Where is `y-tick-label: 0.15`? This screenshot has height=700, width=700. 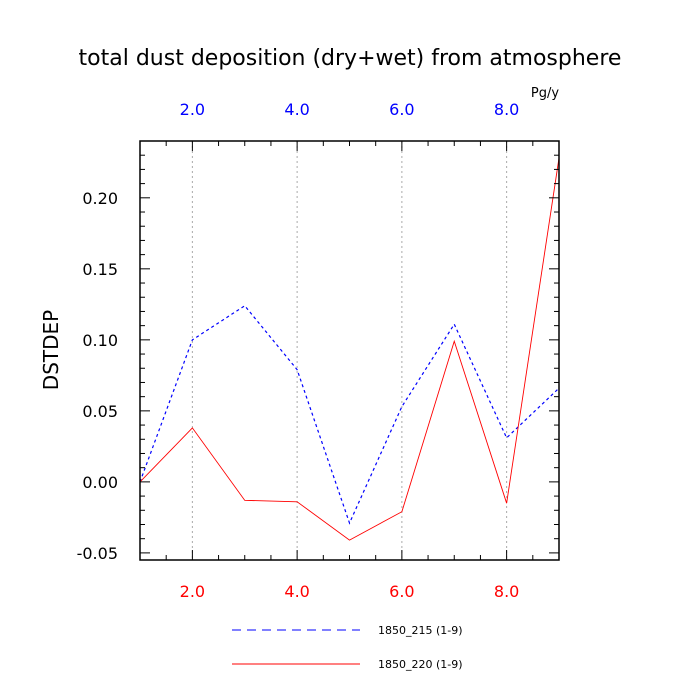 y-tick-label: 0.15 is located at coordinates (100, 269).